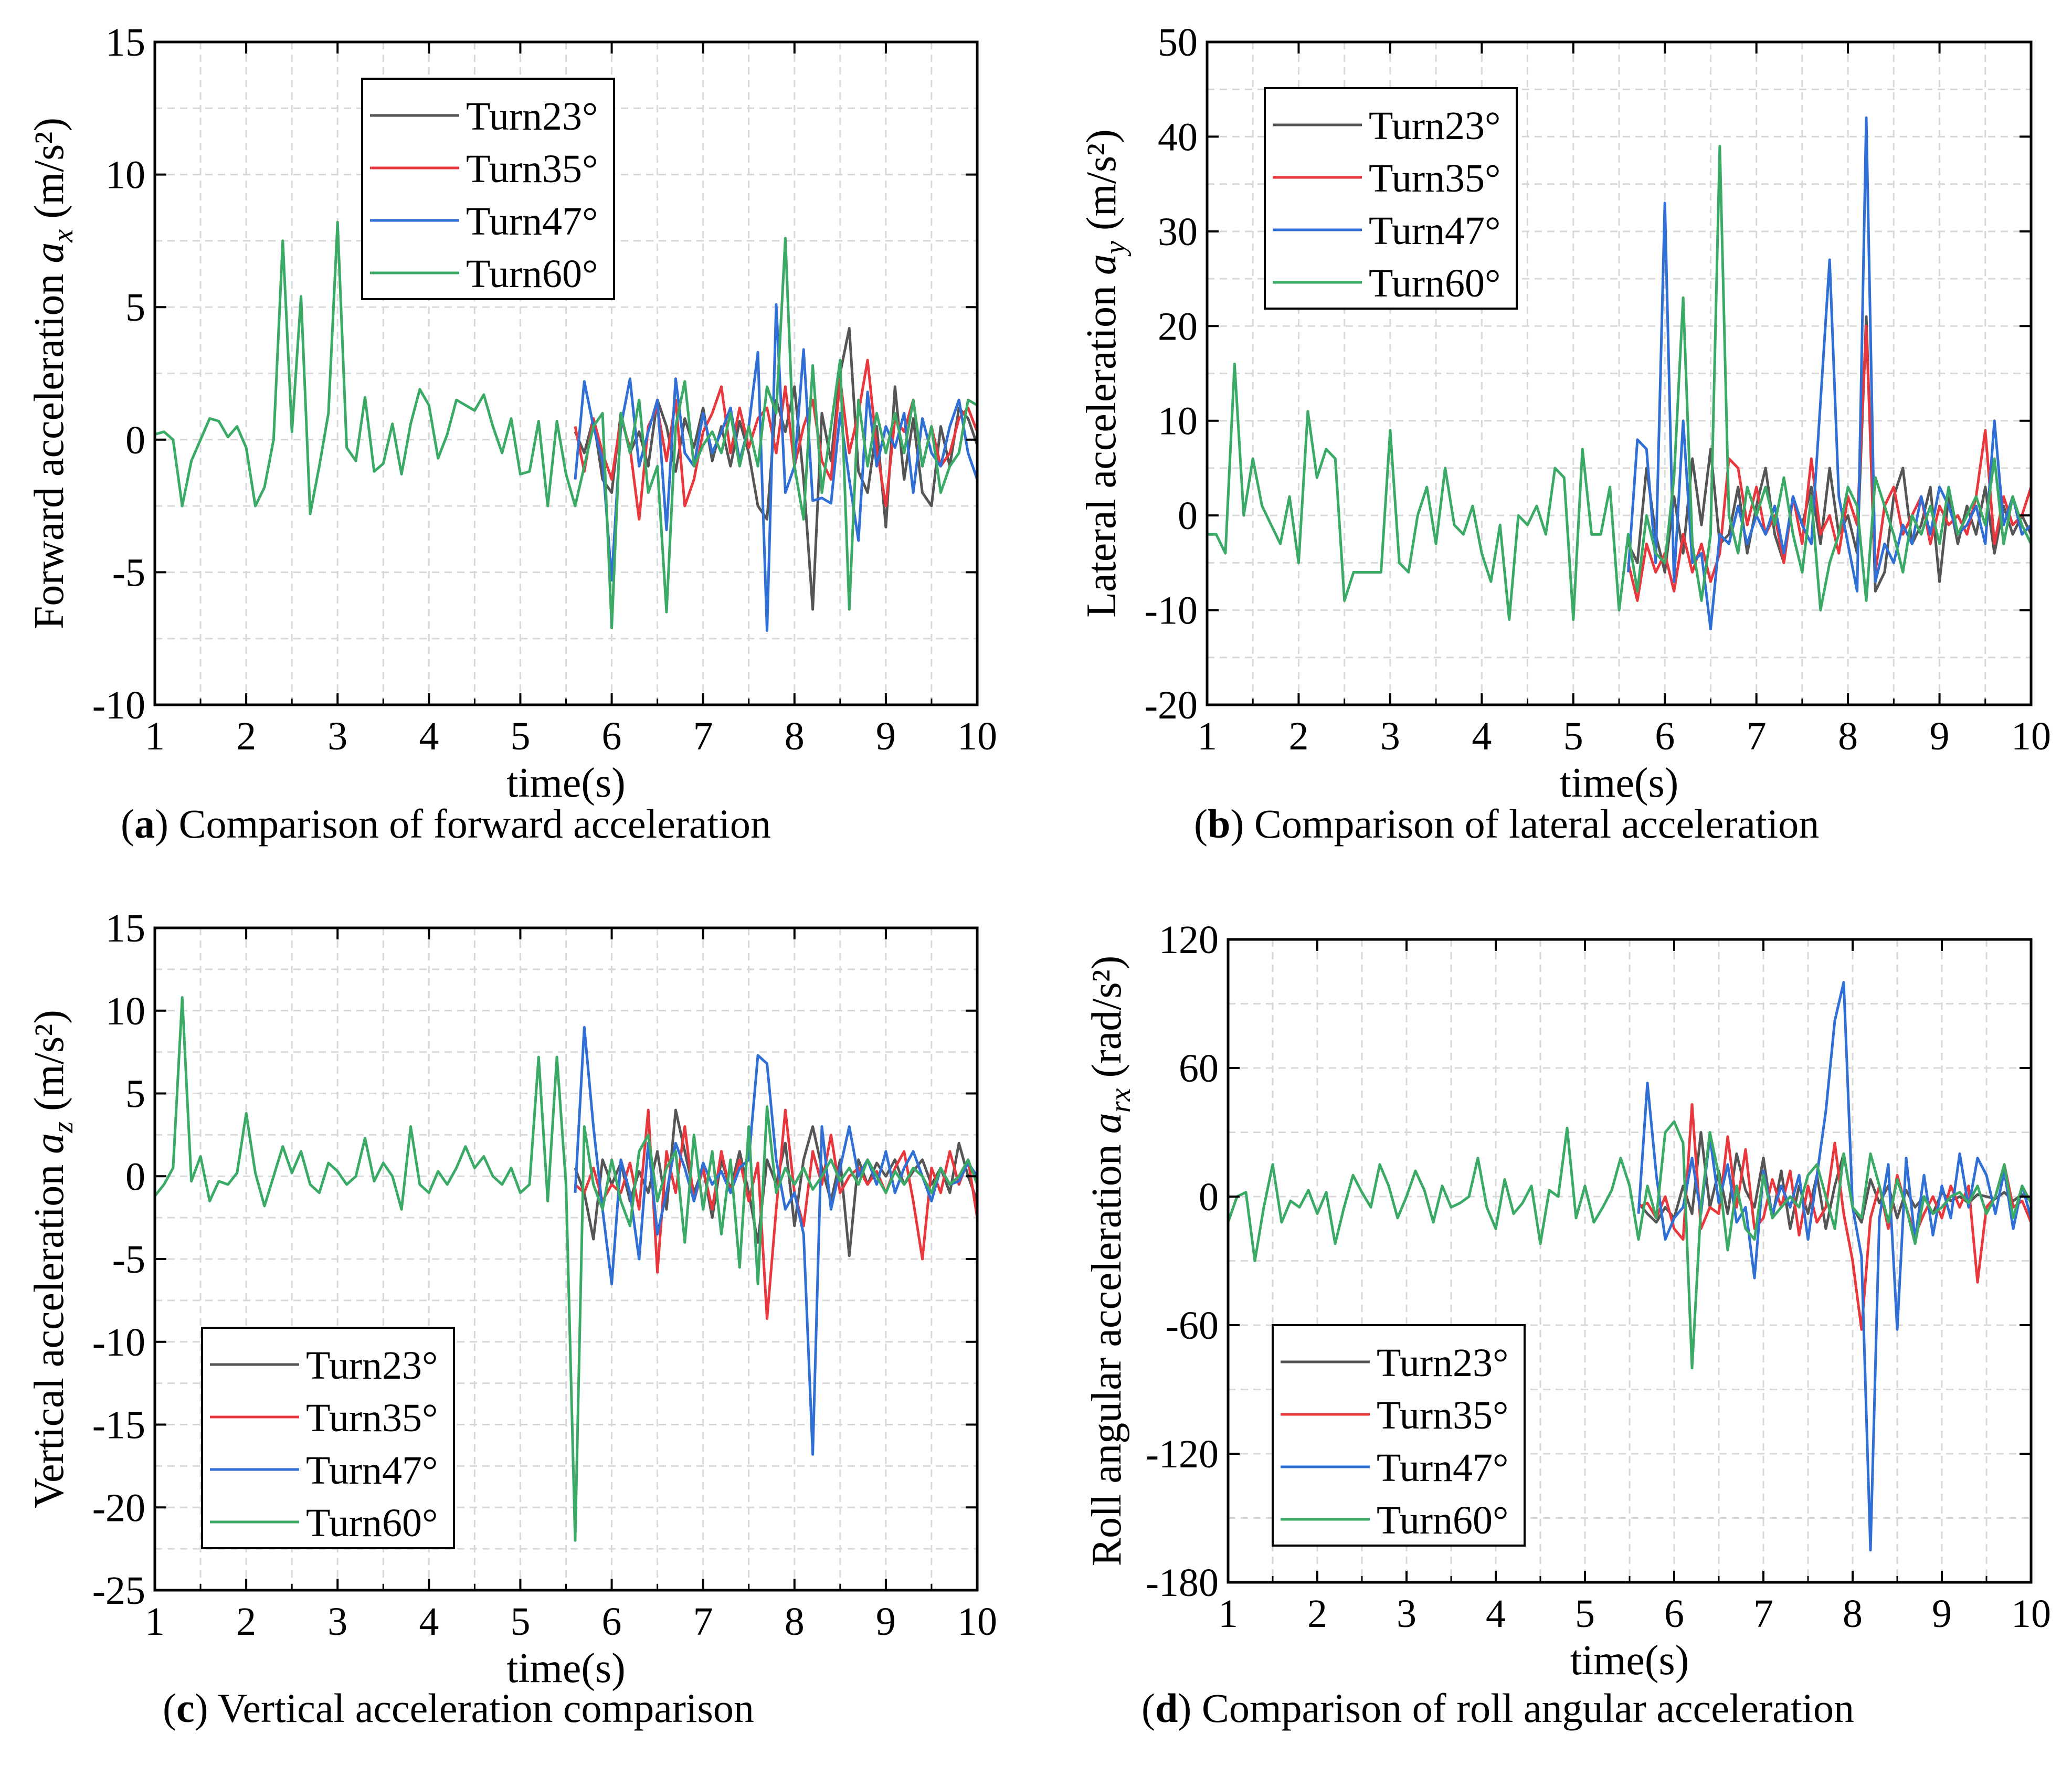  I want to click on y-label-unit: (rad/s²), so click(1107, 1022).